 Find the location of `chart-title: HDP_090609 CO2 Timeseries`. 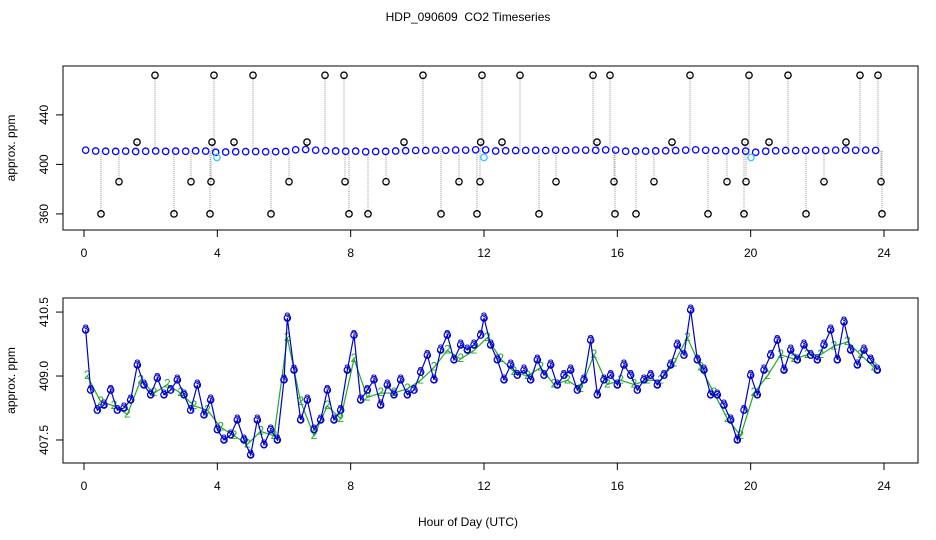

chart-title: HDP_090609 CO2 Timeseries is located at coordinates (468, 17).